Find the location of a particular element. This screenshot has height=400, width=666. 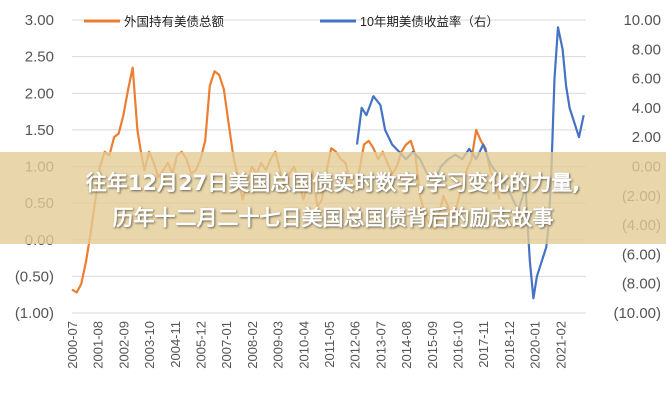

x-axis-tick-label: 2000-07 is located at coordinates (72, 345).